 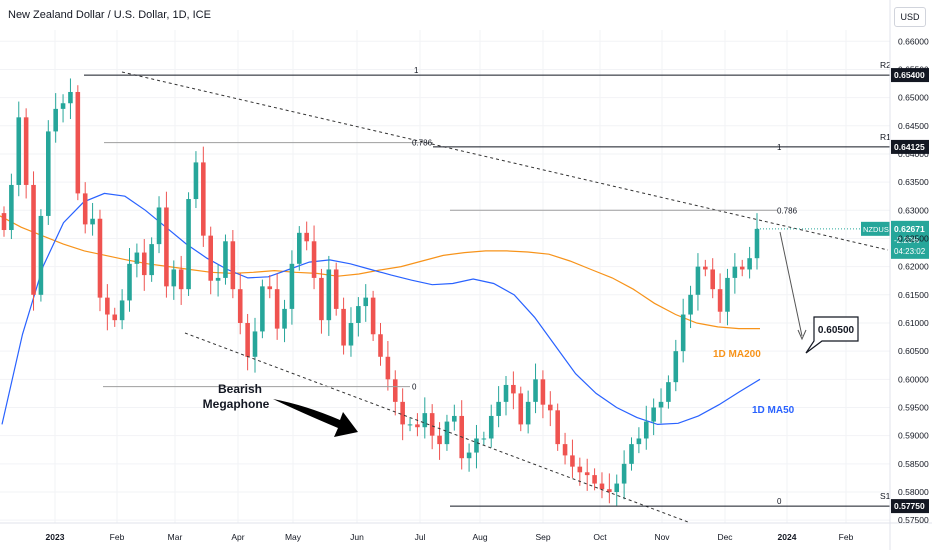 I want to click on currency-button: USD, so click(x=910, y=17).